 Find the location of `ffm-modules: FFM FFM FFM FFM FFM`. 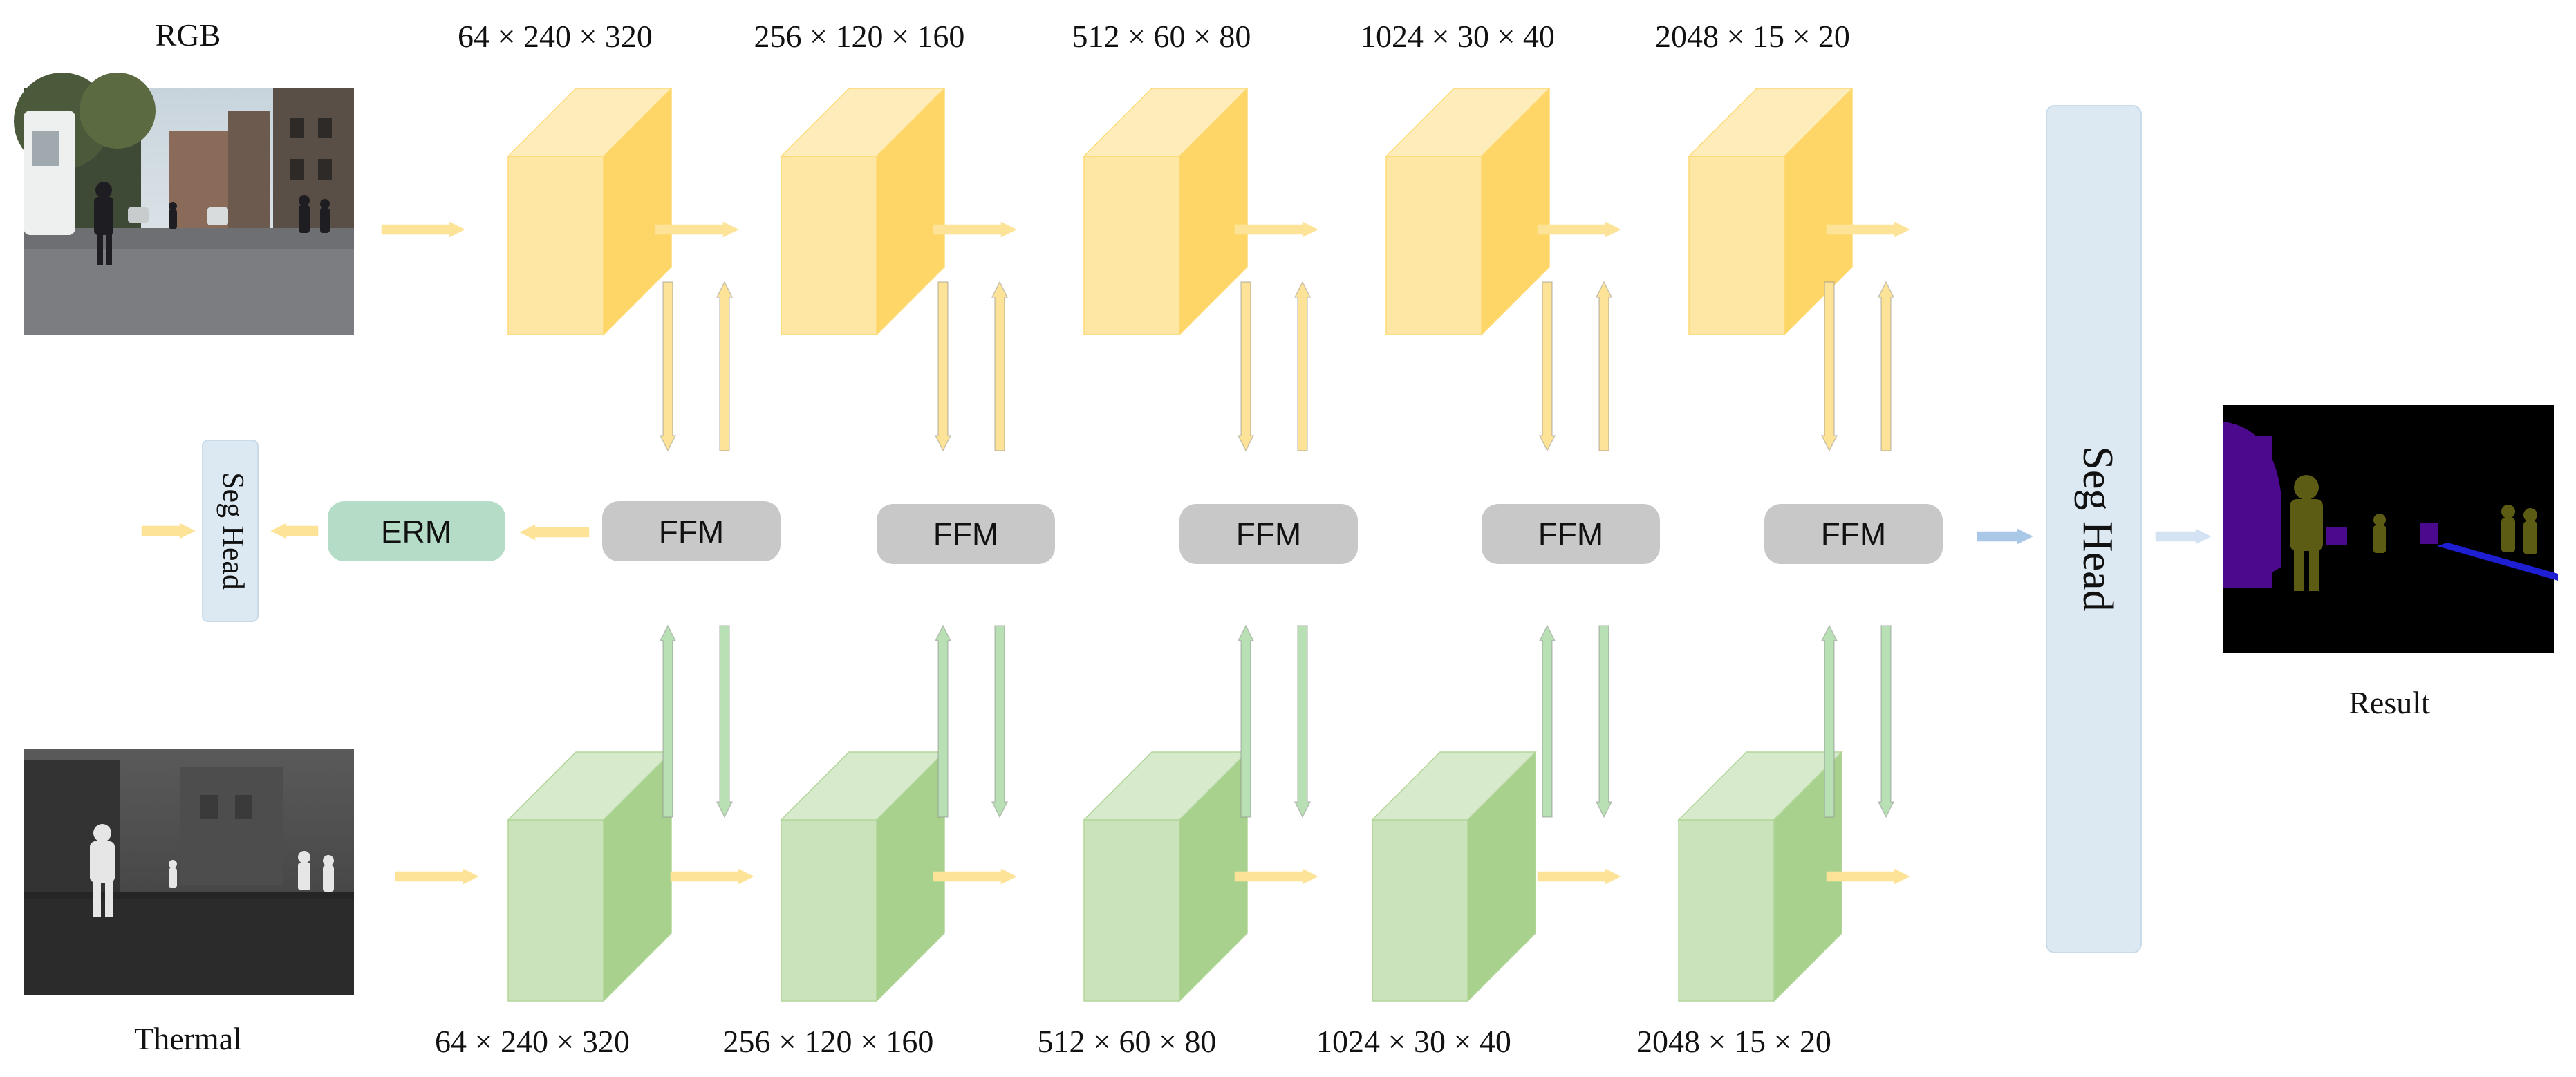

ffm-modules: FFM FFM FFM FFM FFM is located at coordinates (1272, 533).